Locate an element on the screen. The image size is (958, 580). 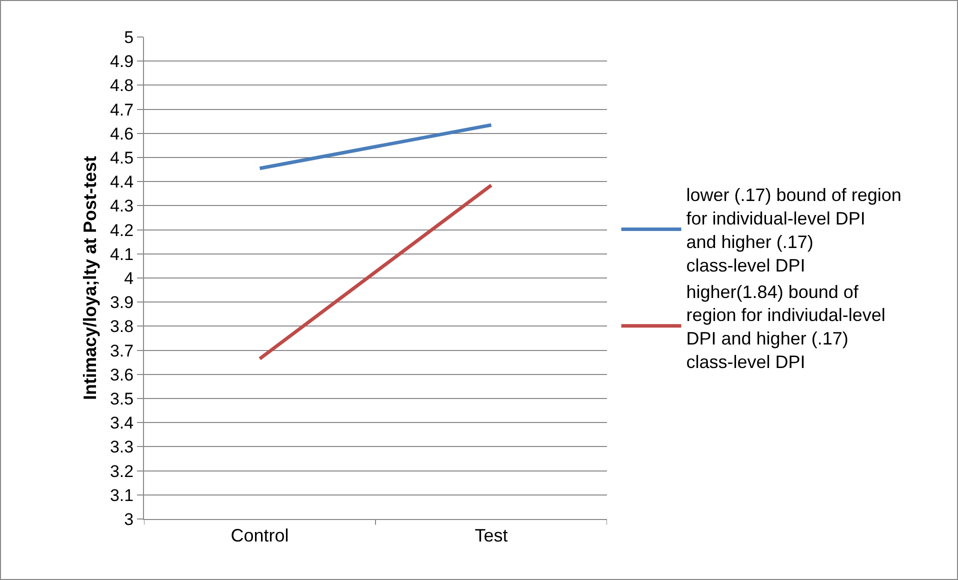
y-tick-label: 4.3 is located at coordinates (122, 206).